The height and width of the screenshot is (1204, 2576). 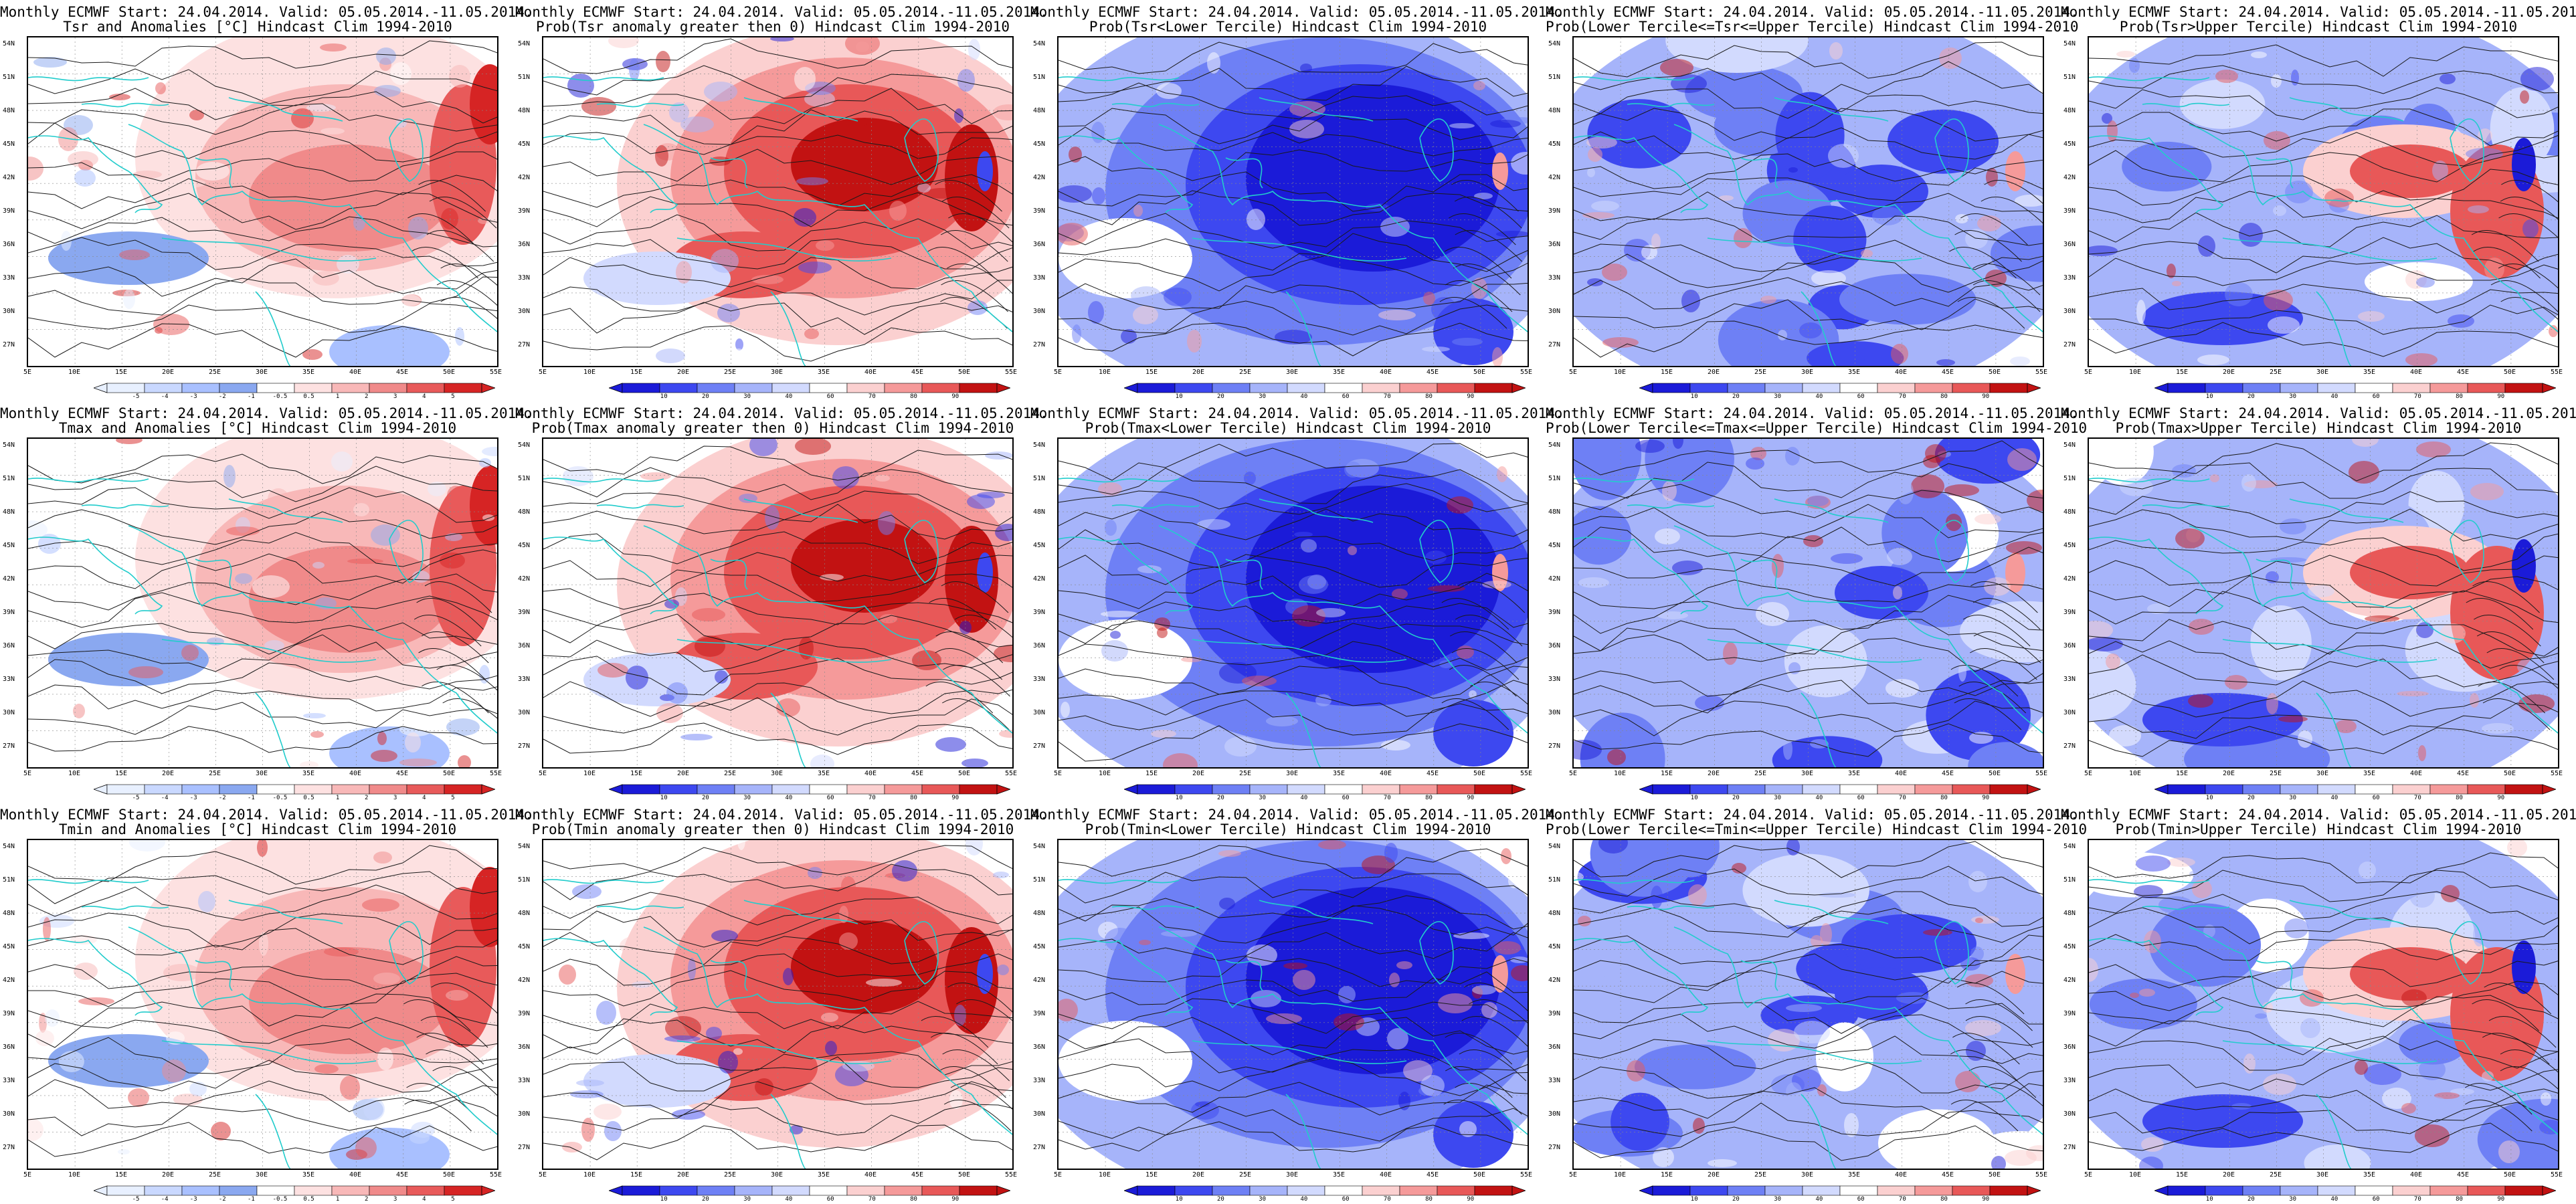 I want to click on latitude-label: 27N, so click(x=1039, y=344).